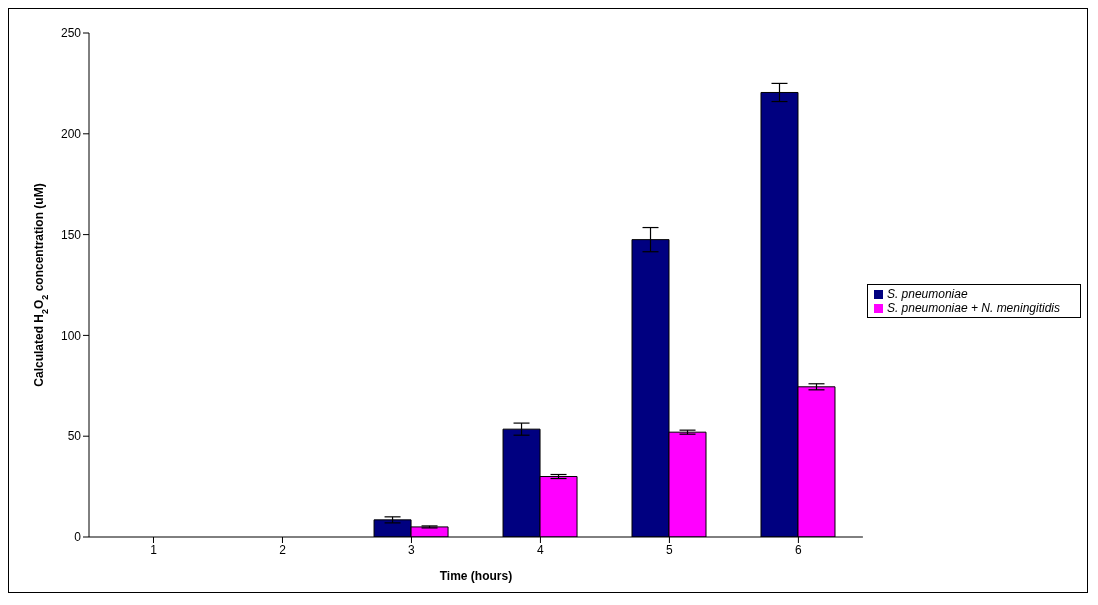  I want to click on x-axis-title: Time (hours), so click(476, 576).